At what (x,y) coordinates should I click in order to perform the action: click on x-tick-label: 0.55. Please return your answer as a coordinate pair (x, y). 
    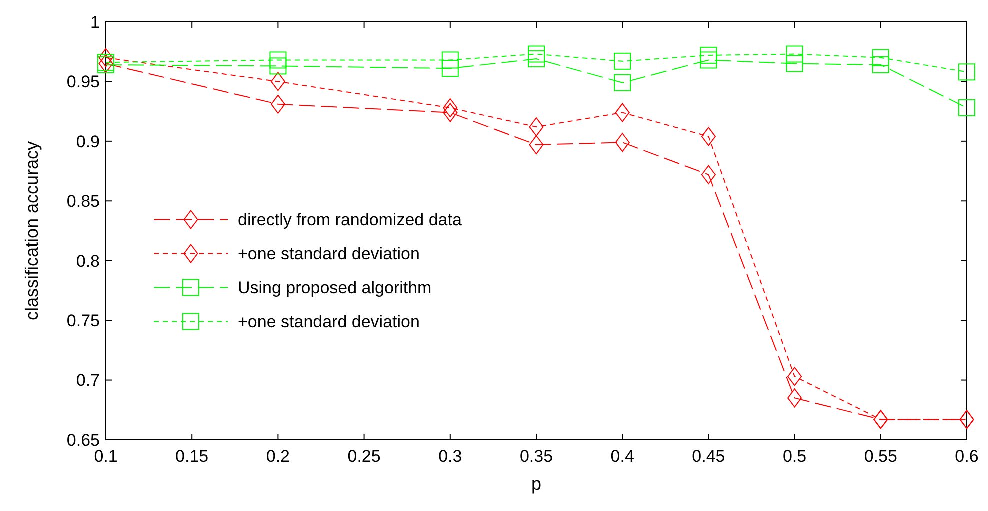
    Looking at the image, I should click on (881, 456).